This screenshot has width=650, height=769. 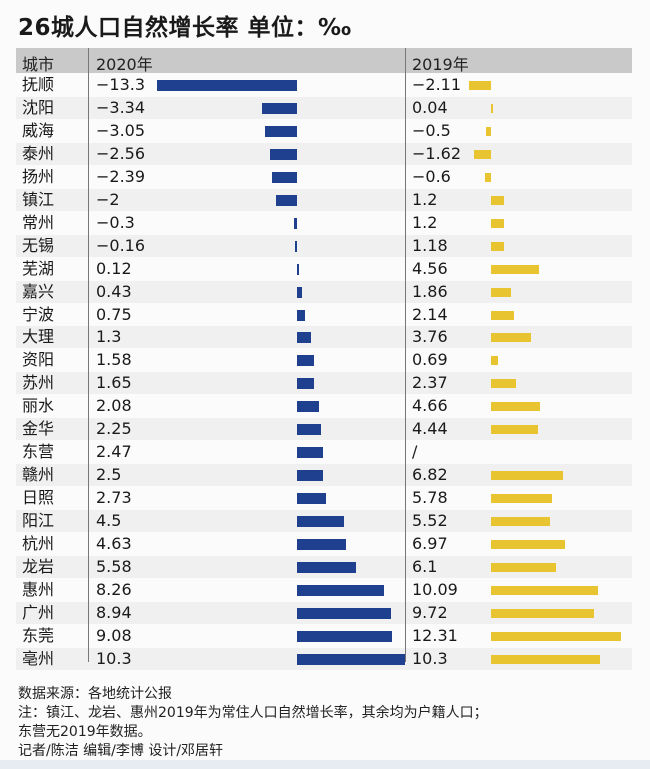 I want to click on footer-note-1: 注：镇江、龙岩、惠州2019年为常住人口自然增长率，其余均为户籍人口；, so click(x=253, y=713).